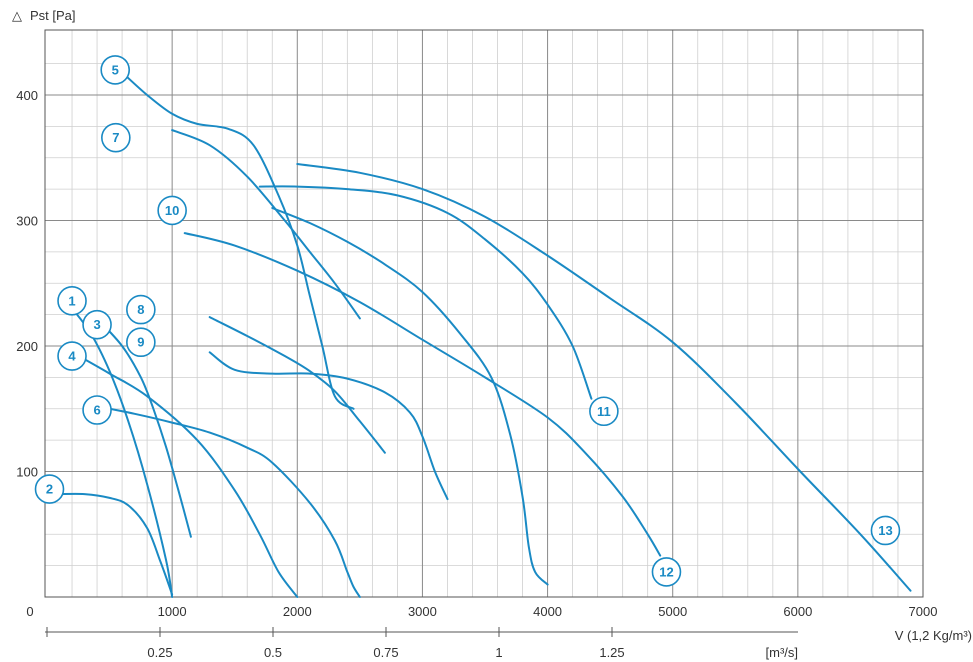 The width and height of the screenshot is (973, 662). I want to click on x-tick-label: 6000, so click(797, 611).